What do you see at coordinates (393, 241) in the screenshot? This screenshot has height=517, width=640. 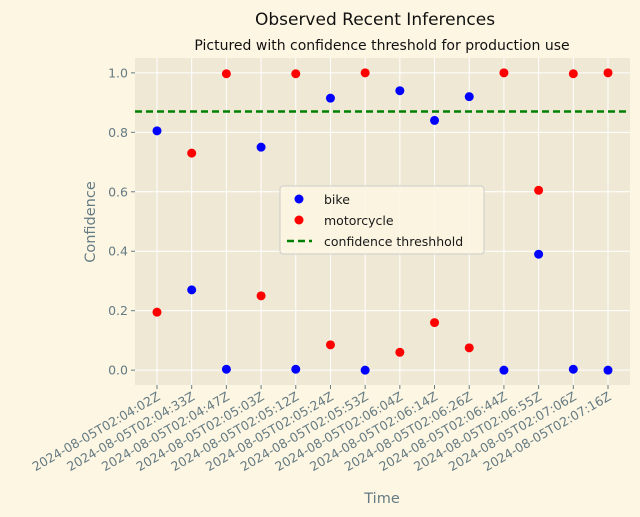 I see `legend-label-threshold: confidence threshhold` at bounding box center [393, 241].